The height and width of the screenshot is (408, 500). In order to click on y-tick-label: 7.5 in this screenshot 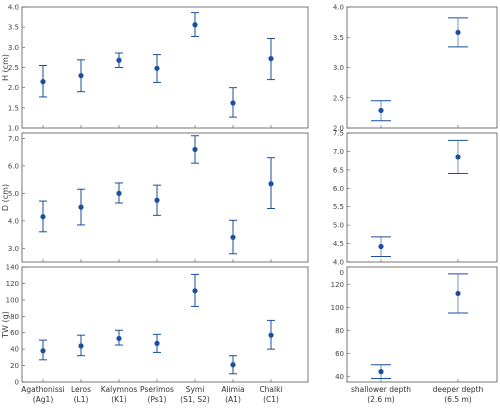, I will do `click(338, 134)`.